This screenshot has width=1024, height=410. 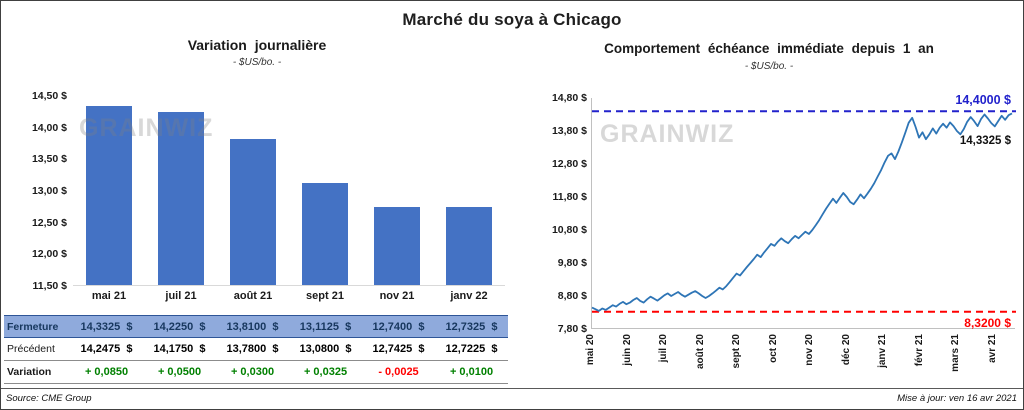 I want to click on bar-y-tick-label: 13,50 $, so click(x=49, y=159).